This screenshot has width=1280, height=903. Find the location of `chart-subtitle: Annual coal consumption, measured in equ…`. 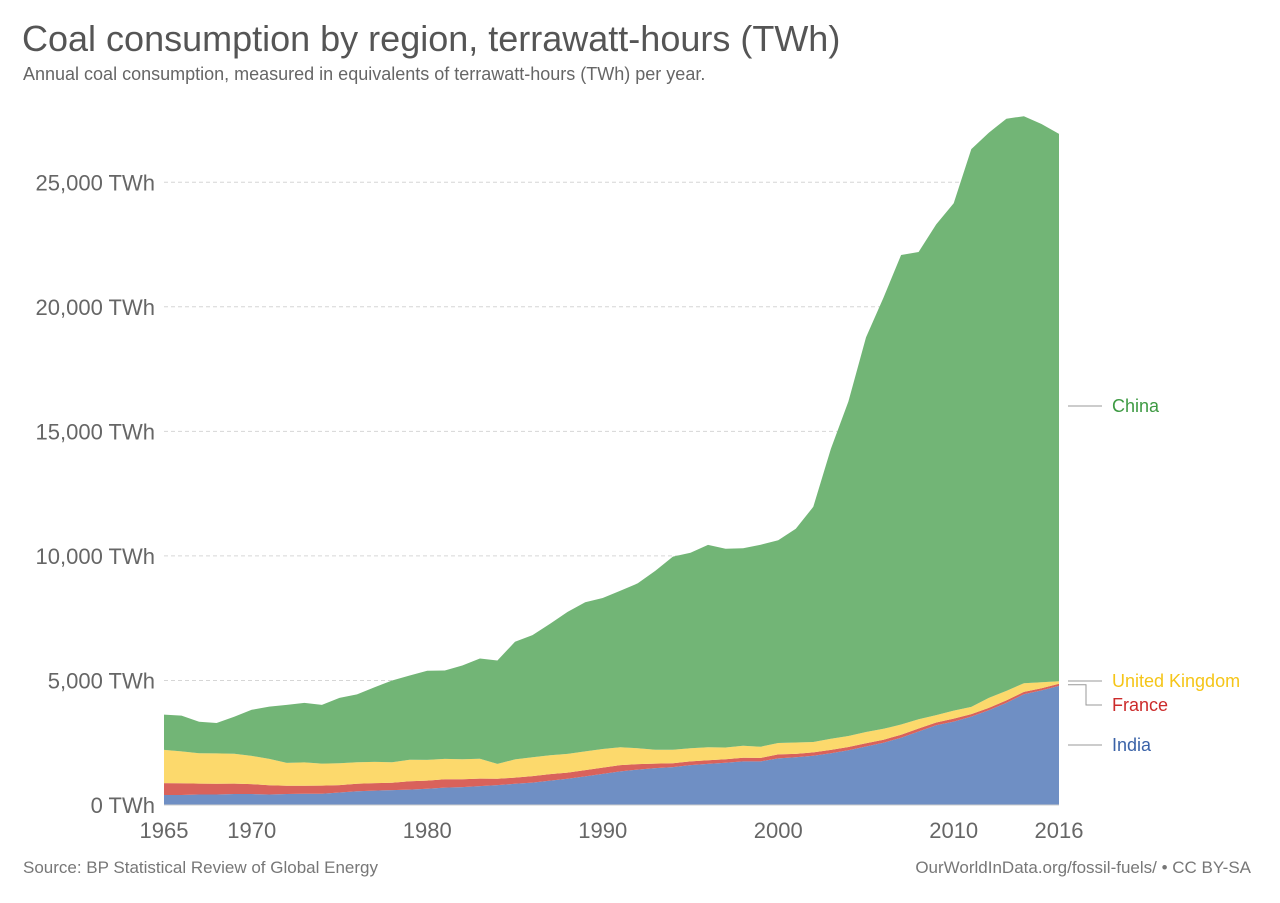

chart-subtitle: Annual coal consumption, measured in equ… is located at coordinates (364, 74).